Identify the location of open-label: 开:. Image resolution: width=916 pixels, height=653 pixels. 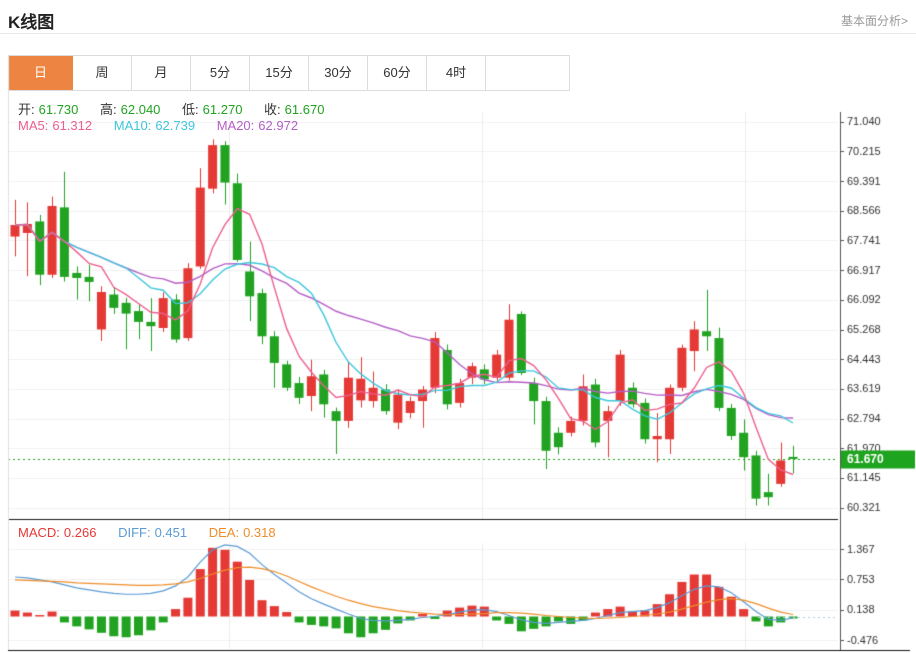
(26, 109).